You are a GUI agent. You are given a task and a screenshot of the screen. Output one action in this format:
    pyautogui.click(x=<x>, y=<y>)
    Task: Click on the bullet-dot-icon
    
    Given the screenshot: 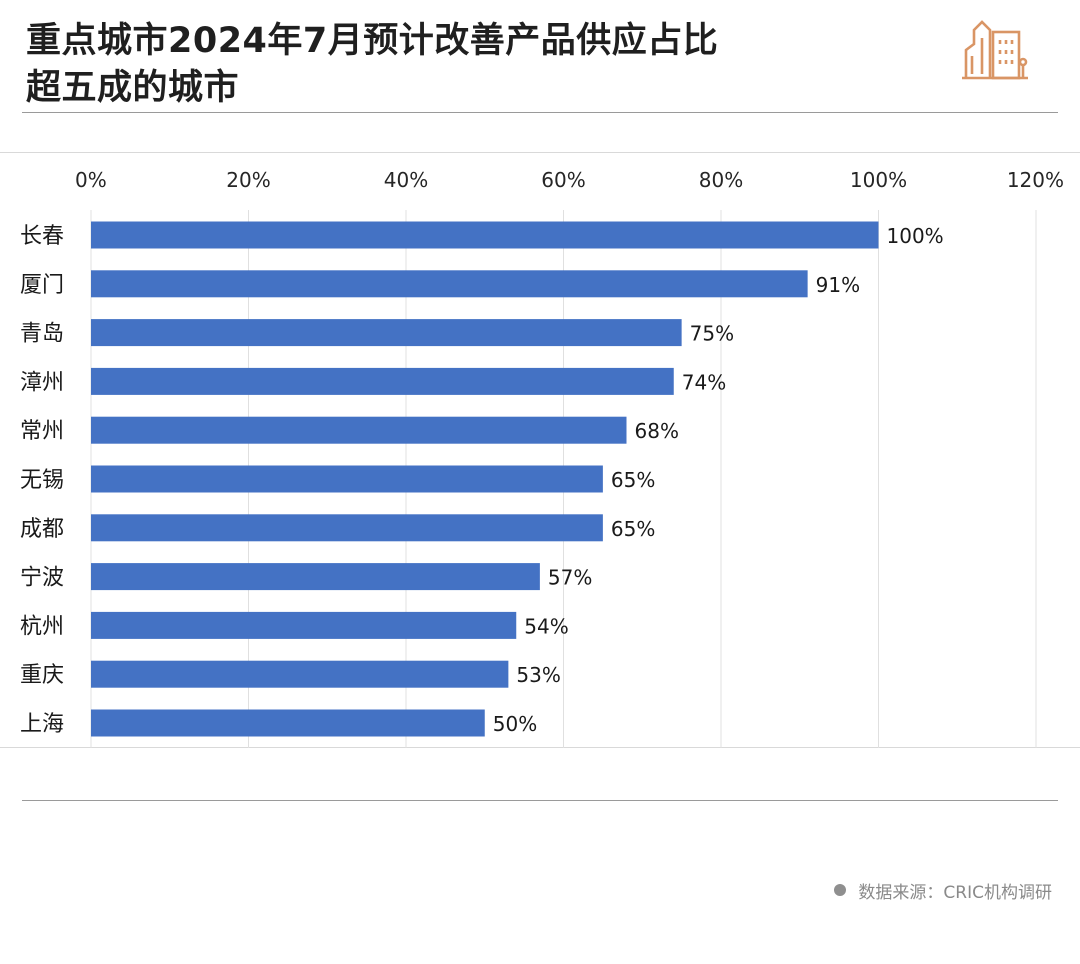 What is the action you would take?
    pyautogui.click(x=840, y=890)
    